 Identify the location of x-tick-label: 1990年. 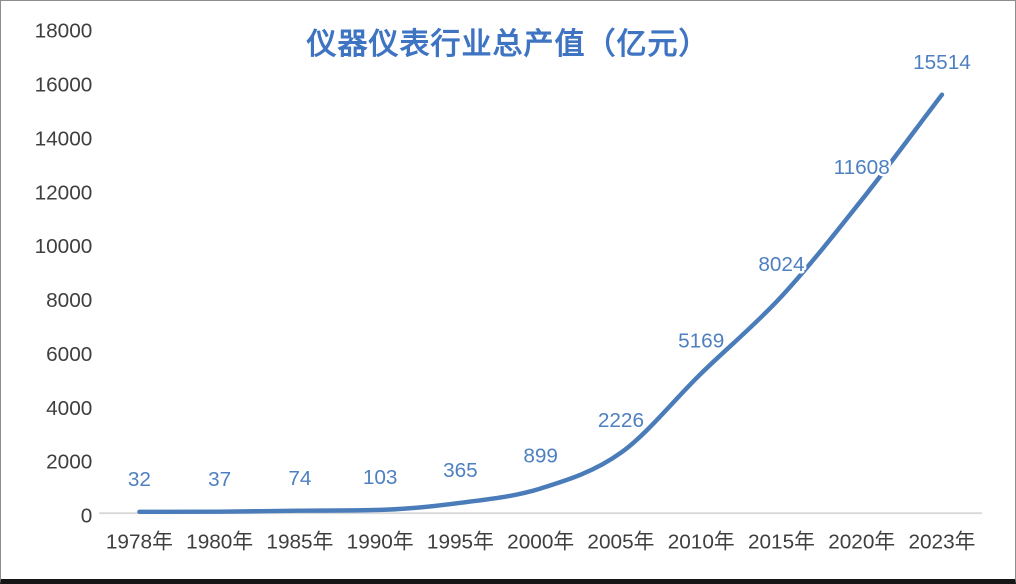
(380, 541).